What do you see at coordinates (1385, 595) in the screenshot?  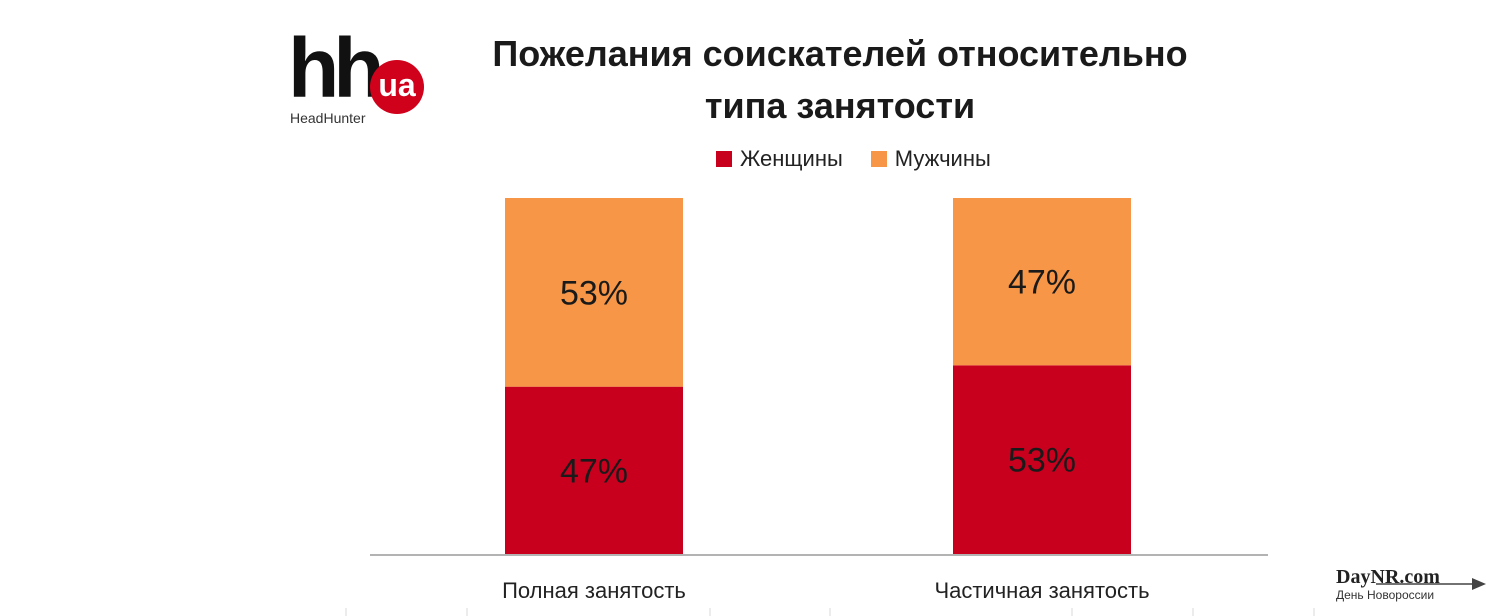 I see `watermark-sub: День Новороссии` at bounding box center [1385, 595].